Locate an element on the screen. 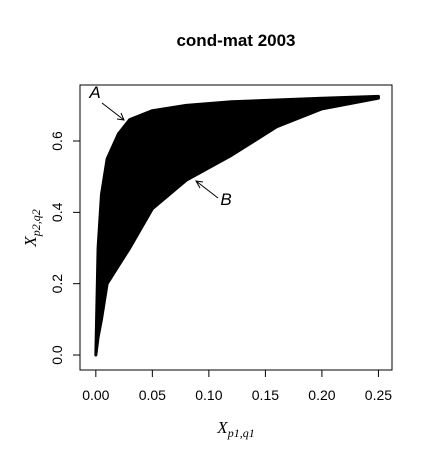 Image resolution: width=436 pixels, height=473 pixels. y-label-sub: p2,q2 is located at coordinates (36, 223).